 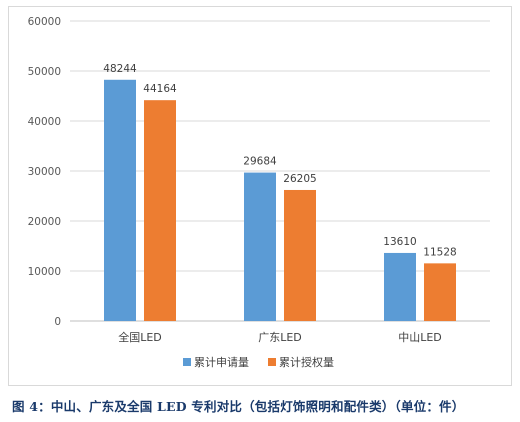 I want to click on category-label: 中山LED, so click(x=420, y=337).